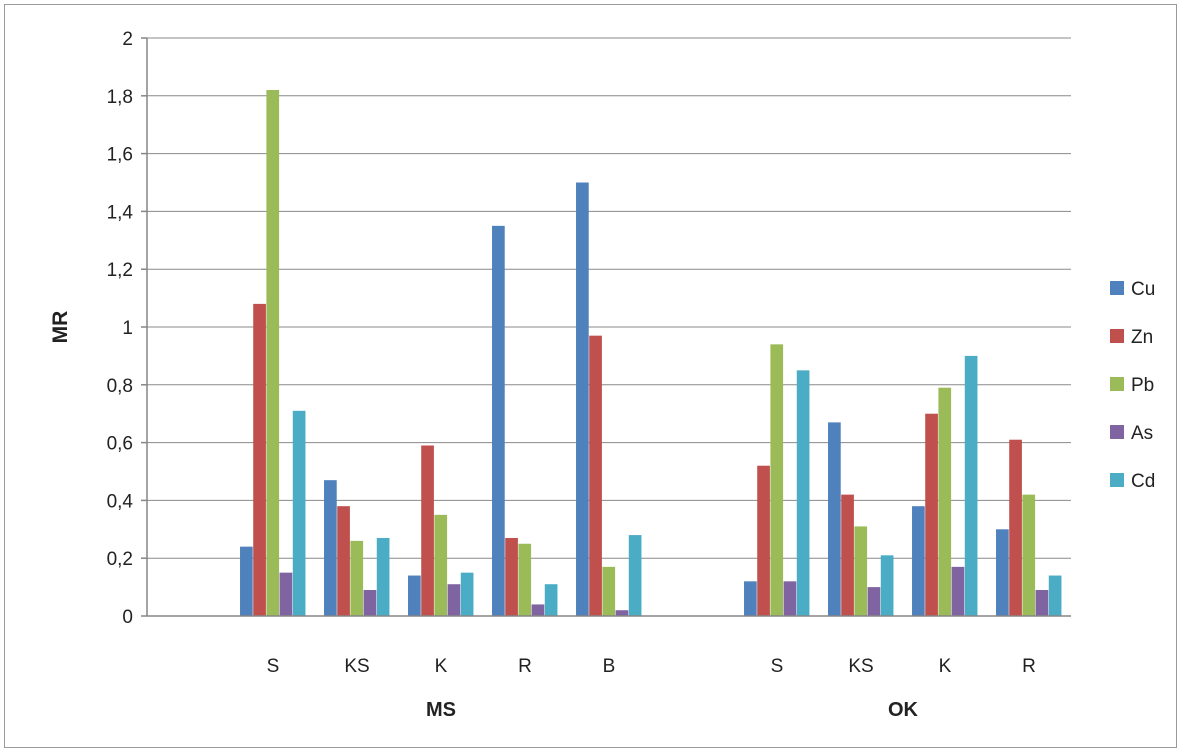 Image resolution: width=1183 pixels, height=753 pixels. I want to click on legend-swatch-as, so click(1117, 432).